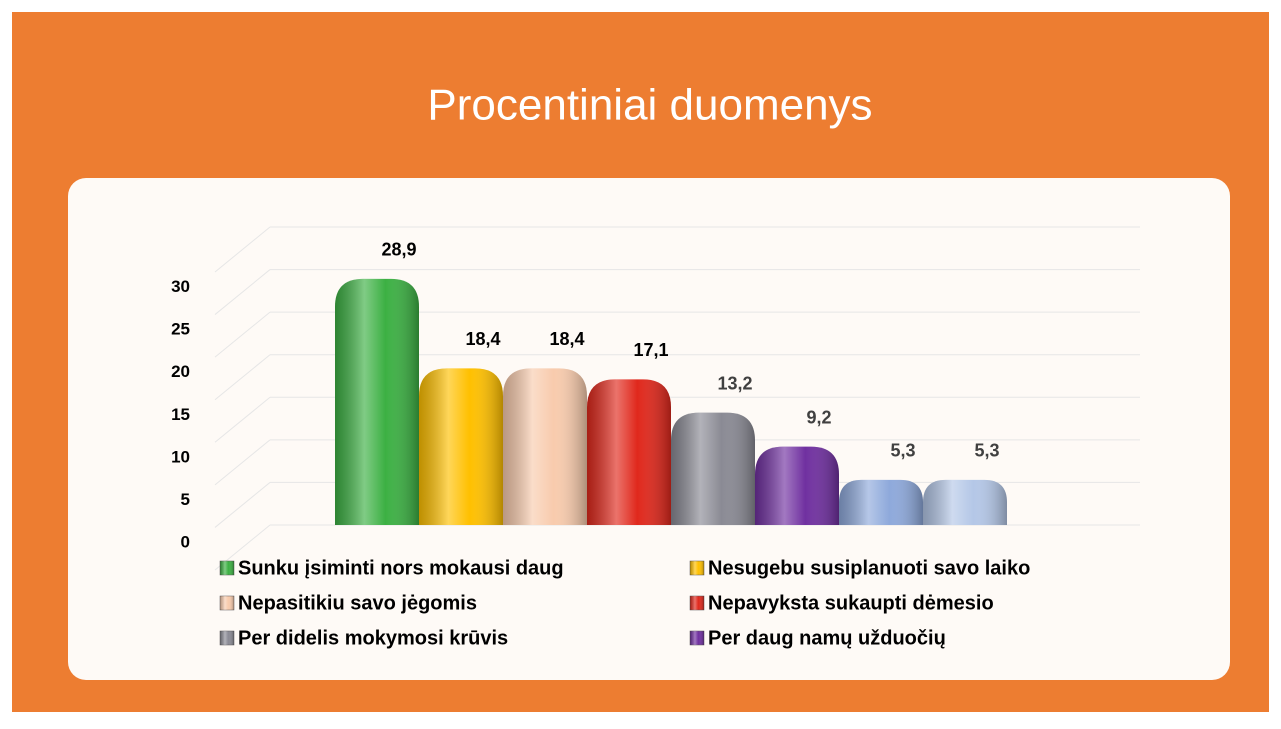  Describe the element at coordinates (357, 603) in the screenshot. I see `legend-label: Nepasitikiu savo jėgomis` at that location.